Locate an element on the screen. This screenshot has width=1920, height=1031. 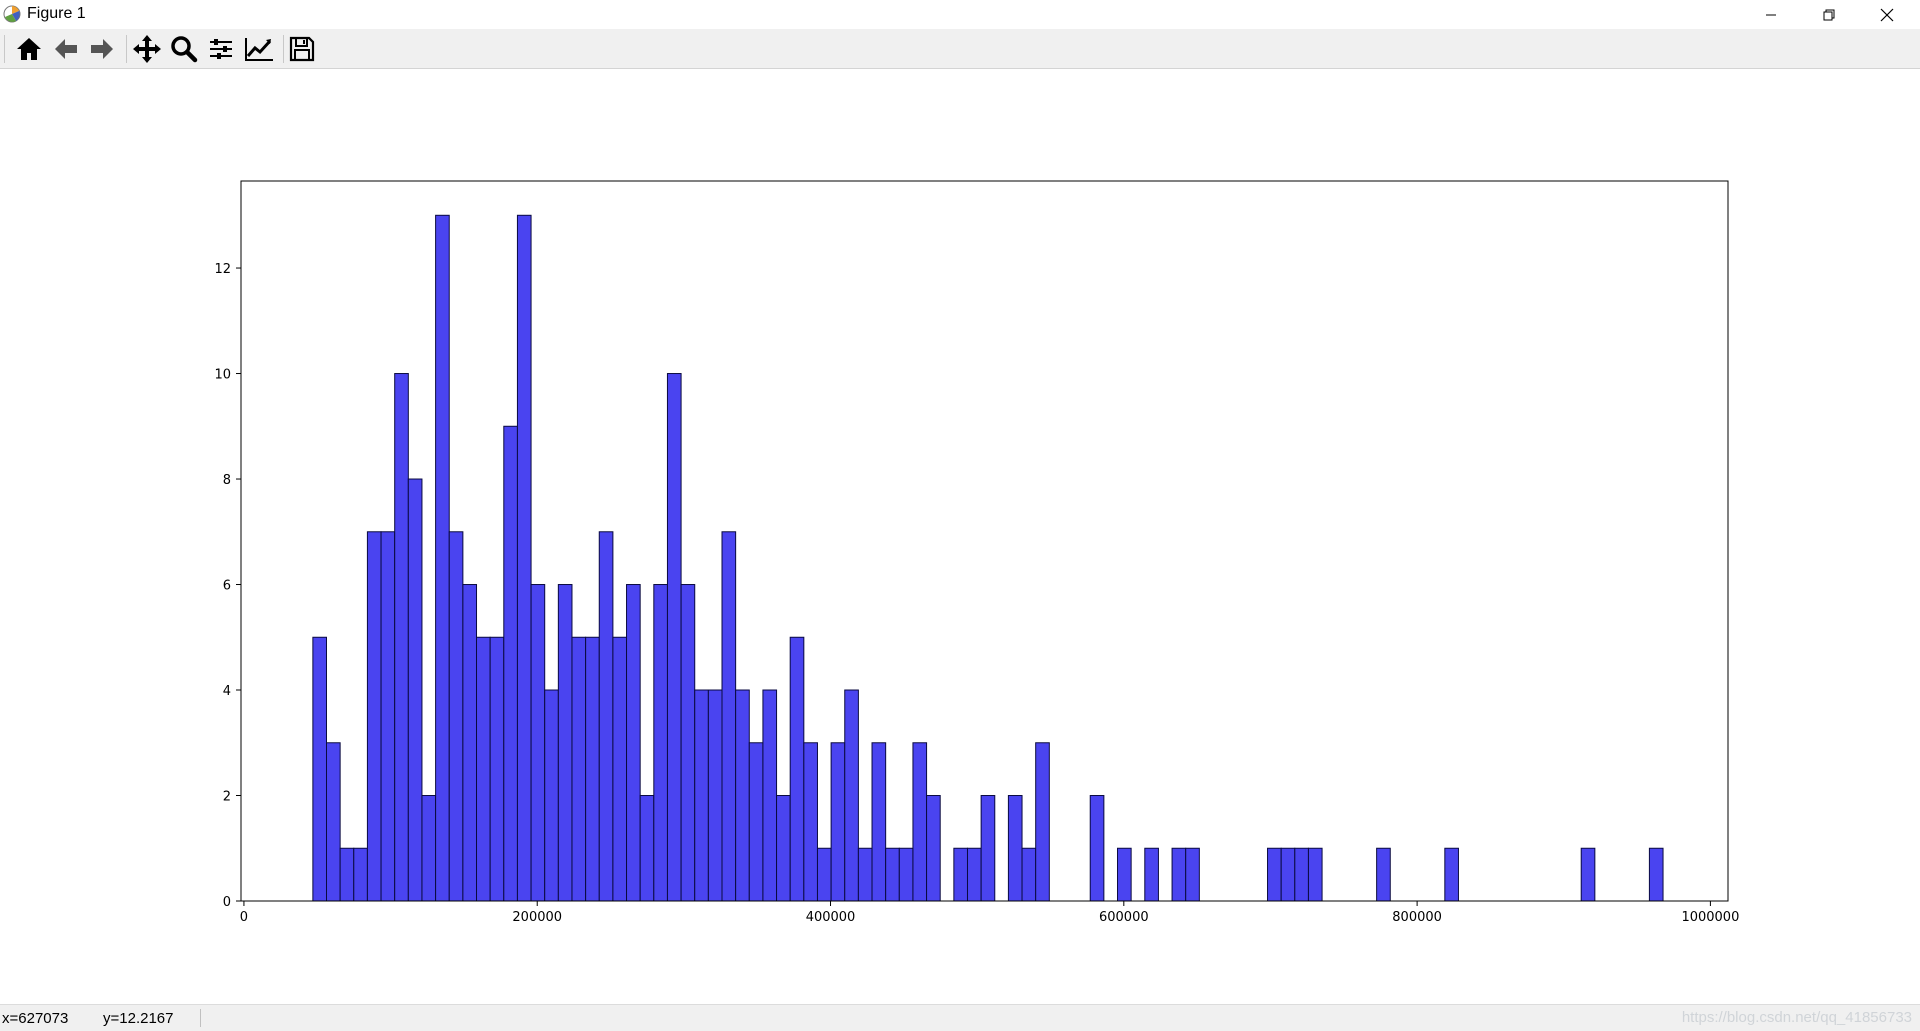
y-tick-label: 6 is located at coordinates (227, 586).